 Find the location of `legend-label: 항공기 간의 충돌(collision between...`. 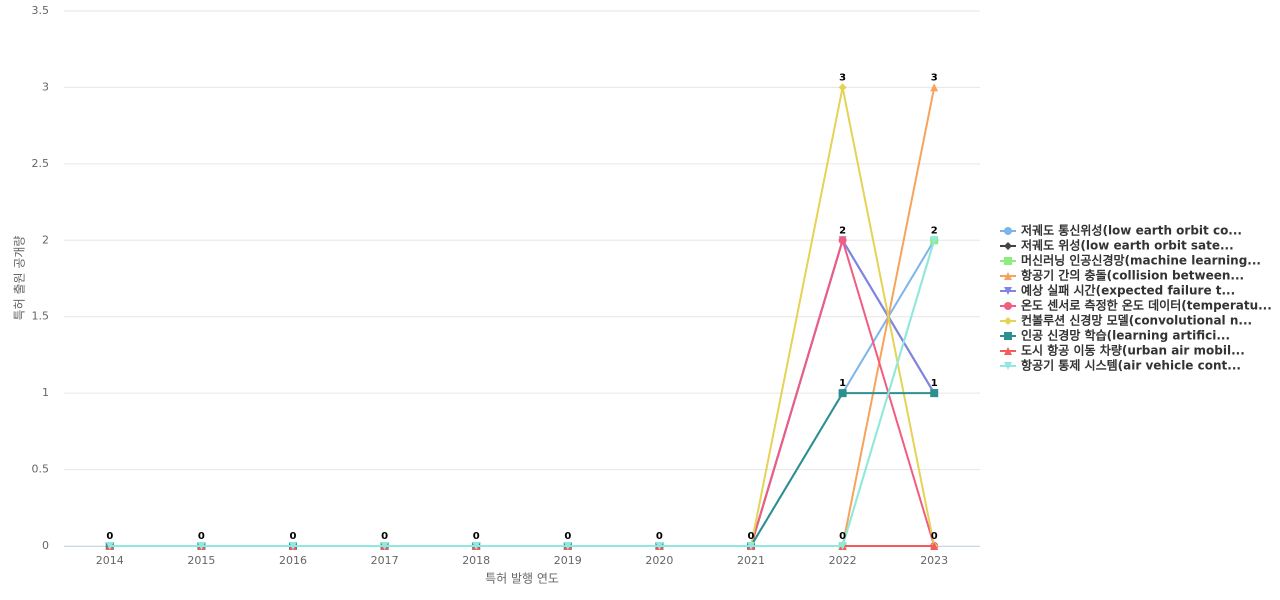

legend-label: 항공기 간의 충돌(collision between... is located at coordinates (1132, 275).